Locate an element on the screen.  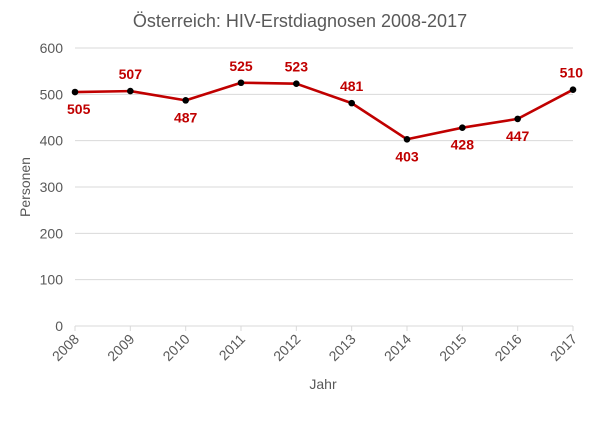
data-point-2015 is located at coordinates (462, 127).